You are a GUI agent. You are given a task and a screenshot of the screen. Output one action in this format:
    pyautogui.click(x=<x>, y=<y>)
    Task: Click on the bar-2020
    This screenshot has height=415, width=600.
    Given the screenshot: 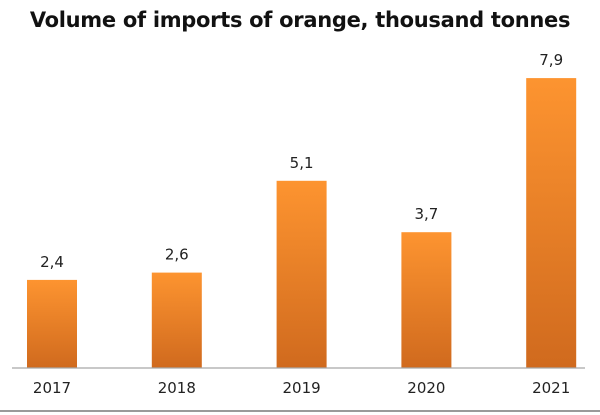 What is the action you would take?
    pyautogui.click(x=426, y=300)
    